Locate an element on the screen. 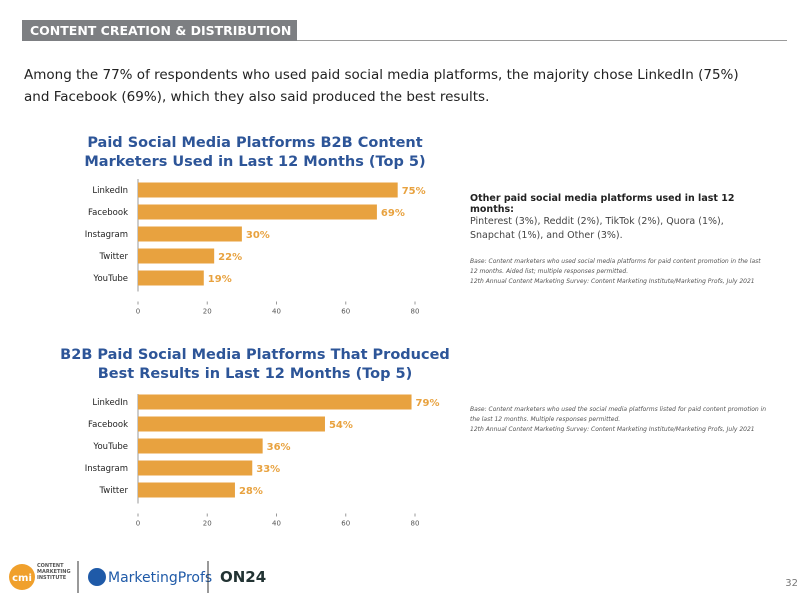 The width and height of the screenshot is (810, 598). on24-logo: ON24 is located at coordinates (243, 577).